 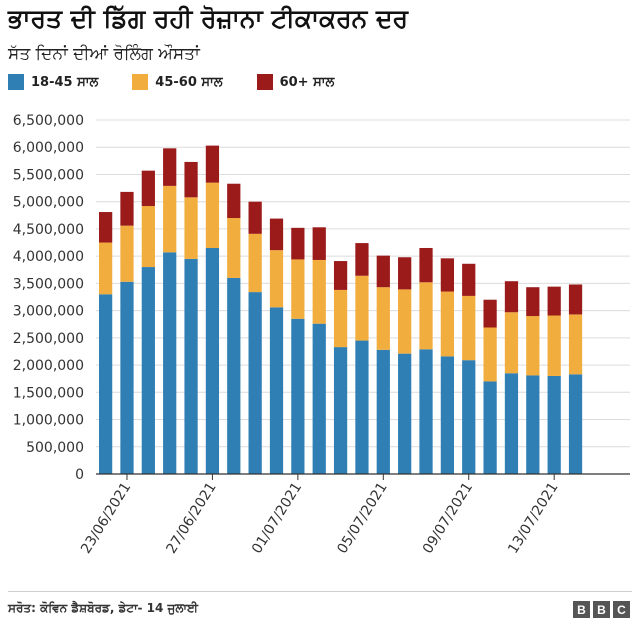 What do you see at coordinates (48, 175) in the screenshot?
I see `y-tick-label: 5,500,000` at bounding box center [48, 175].